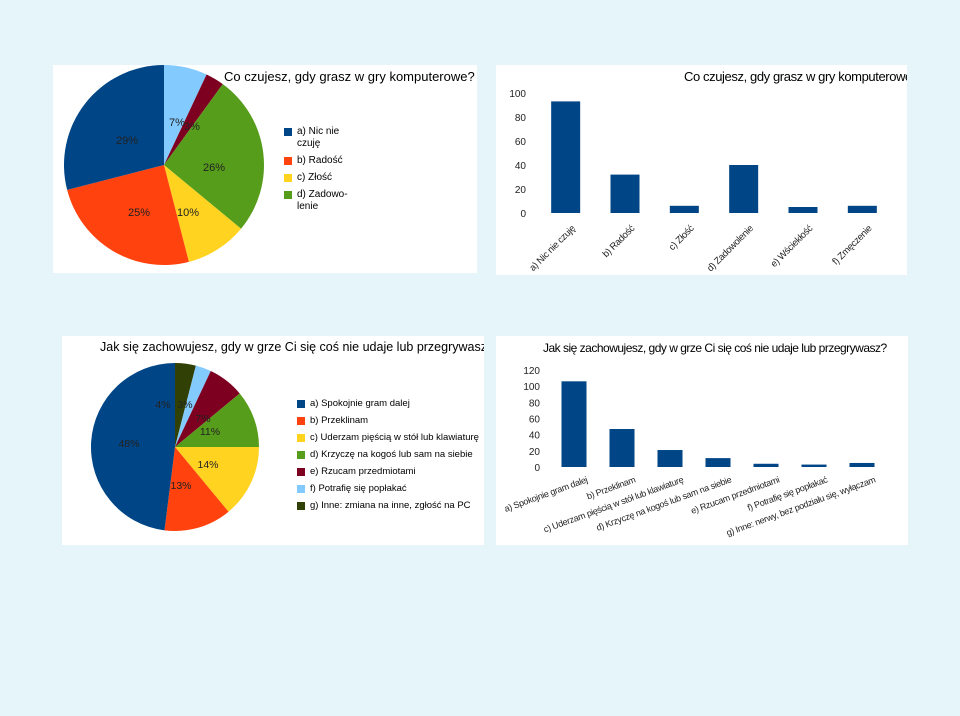  Describe the element at coordinates (188, 213) in the screenshot. I see `pie-value-label: 10%` at that location.